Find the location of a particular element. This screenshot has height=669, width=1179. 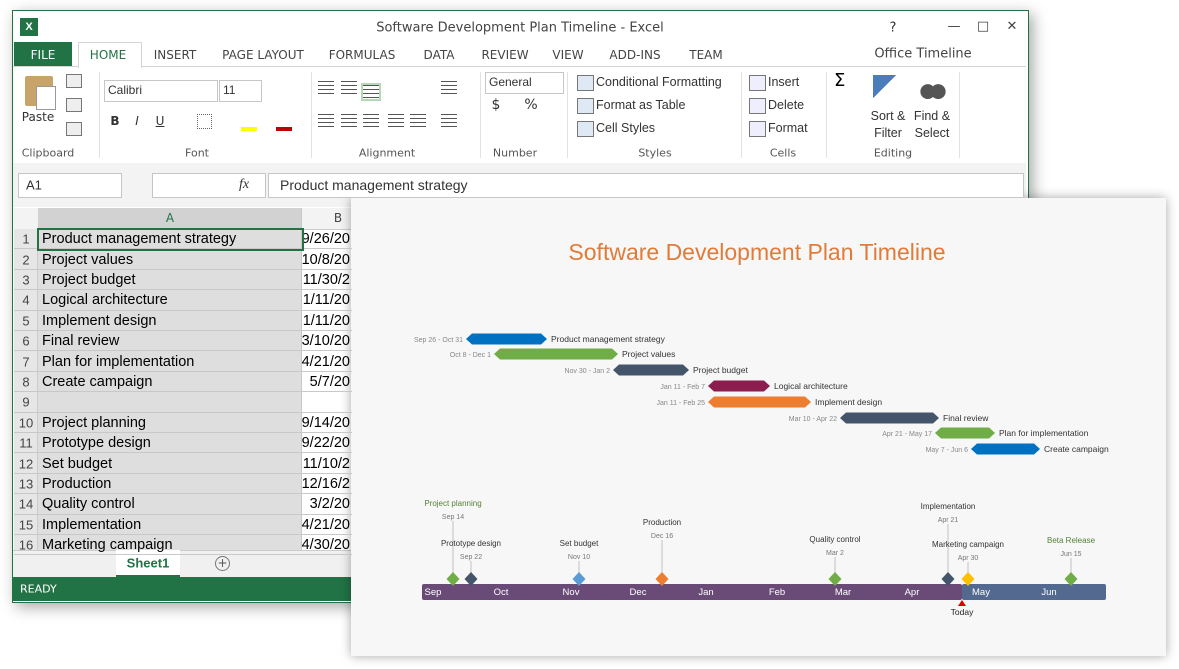

row-header: 14 is located at coordinates (26, 504).